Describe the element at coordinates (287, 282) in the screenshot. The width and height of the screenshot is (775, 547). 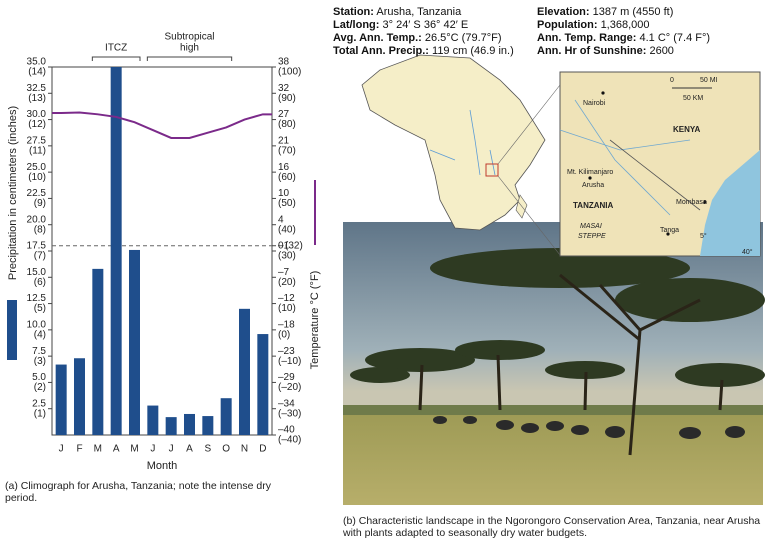
I see `y2-tick-sublabel: (20)` at that location.